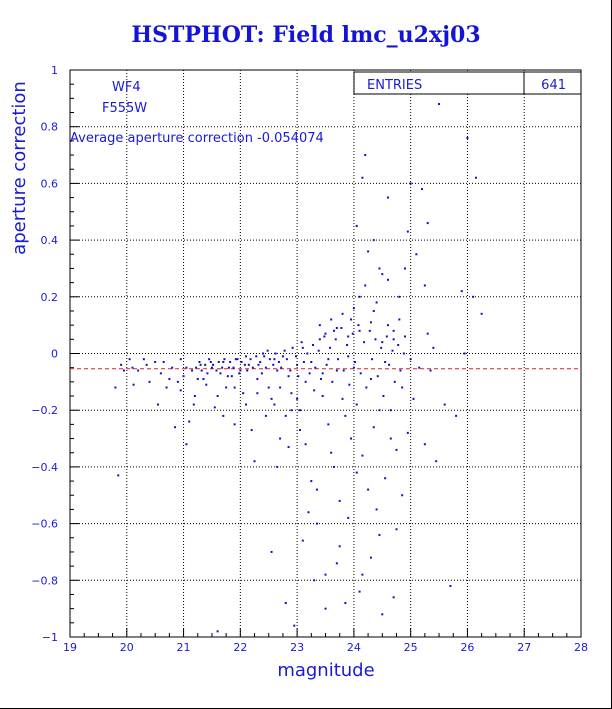 The image size is (612, 709). Describe the element at coordinates (54, 354) in the screenshot. I see `y-tick-label: 0` at that location.